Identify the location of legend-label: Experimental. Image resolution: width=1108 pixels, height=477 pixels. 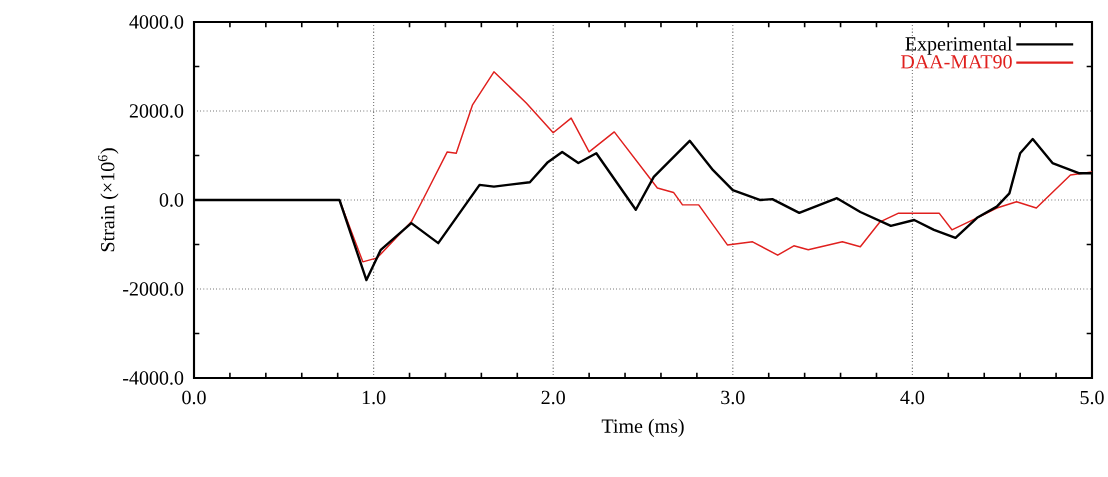
(959, 45).